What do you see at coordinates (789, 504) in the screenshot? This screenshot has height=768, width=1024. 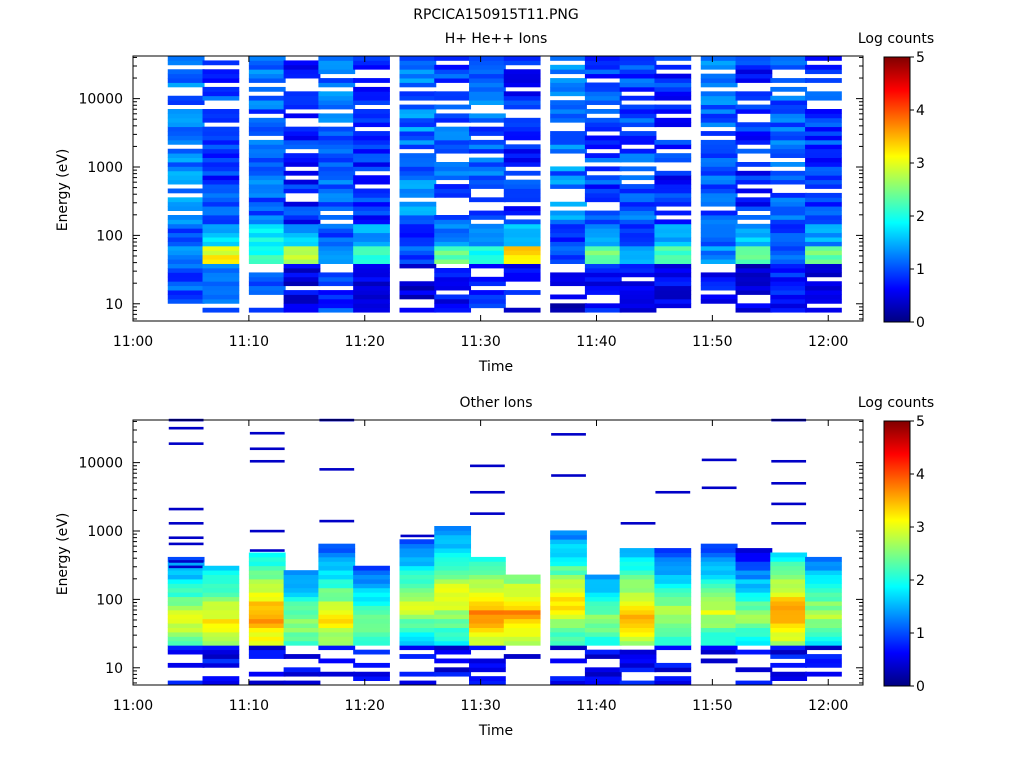 I see `sparse-count-mark` at bounding box center [789, 504].